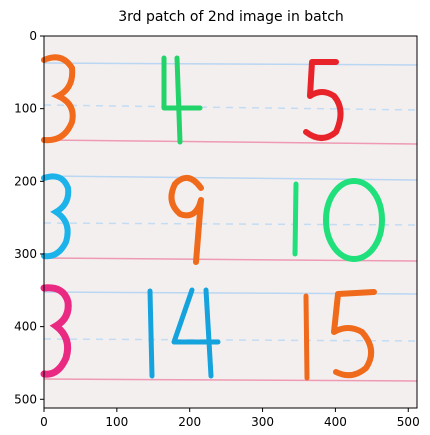 The height and width of the screenshot is (435, 430). What do you see at coordinates (25, 399) in the screenshot?
I see `y-tick-label: 500` at bounding box center [25, 399].